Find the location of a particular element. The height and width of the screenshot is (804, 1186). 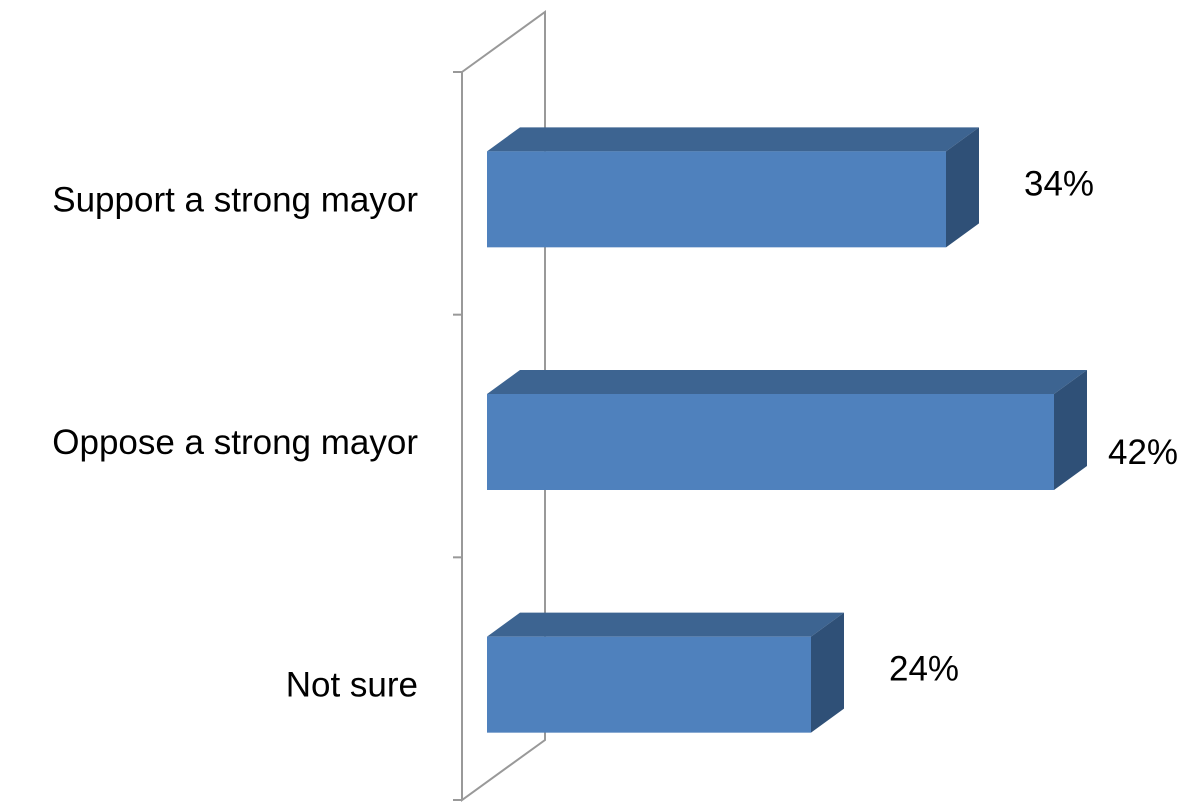

category-label: Oppose a strong mayor is located at coordinates (235, 442).